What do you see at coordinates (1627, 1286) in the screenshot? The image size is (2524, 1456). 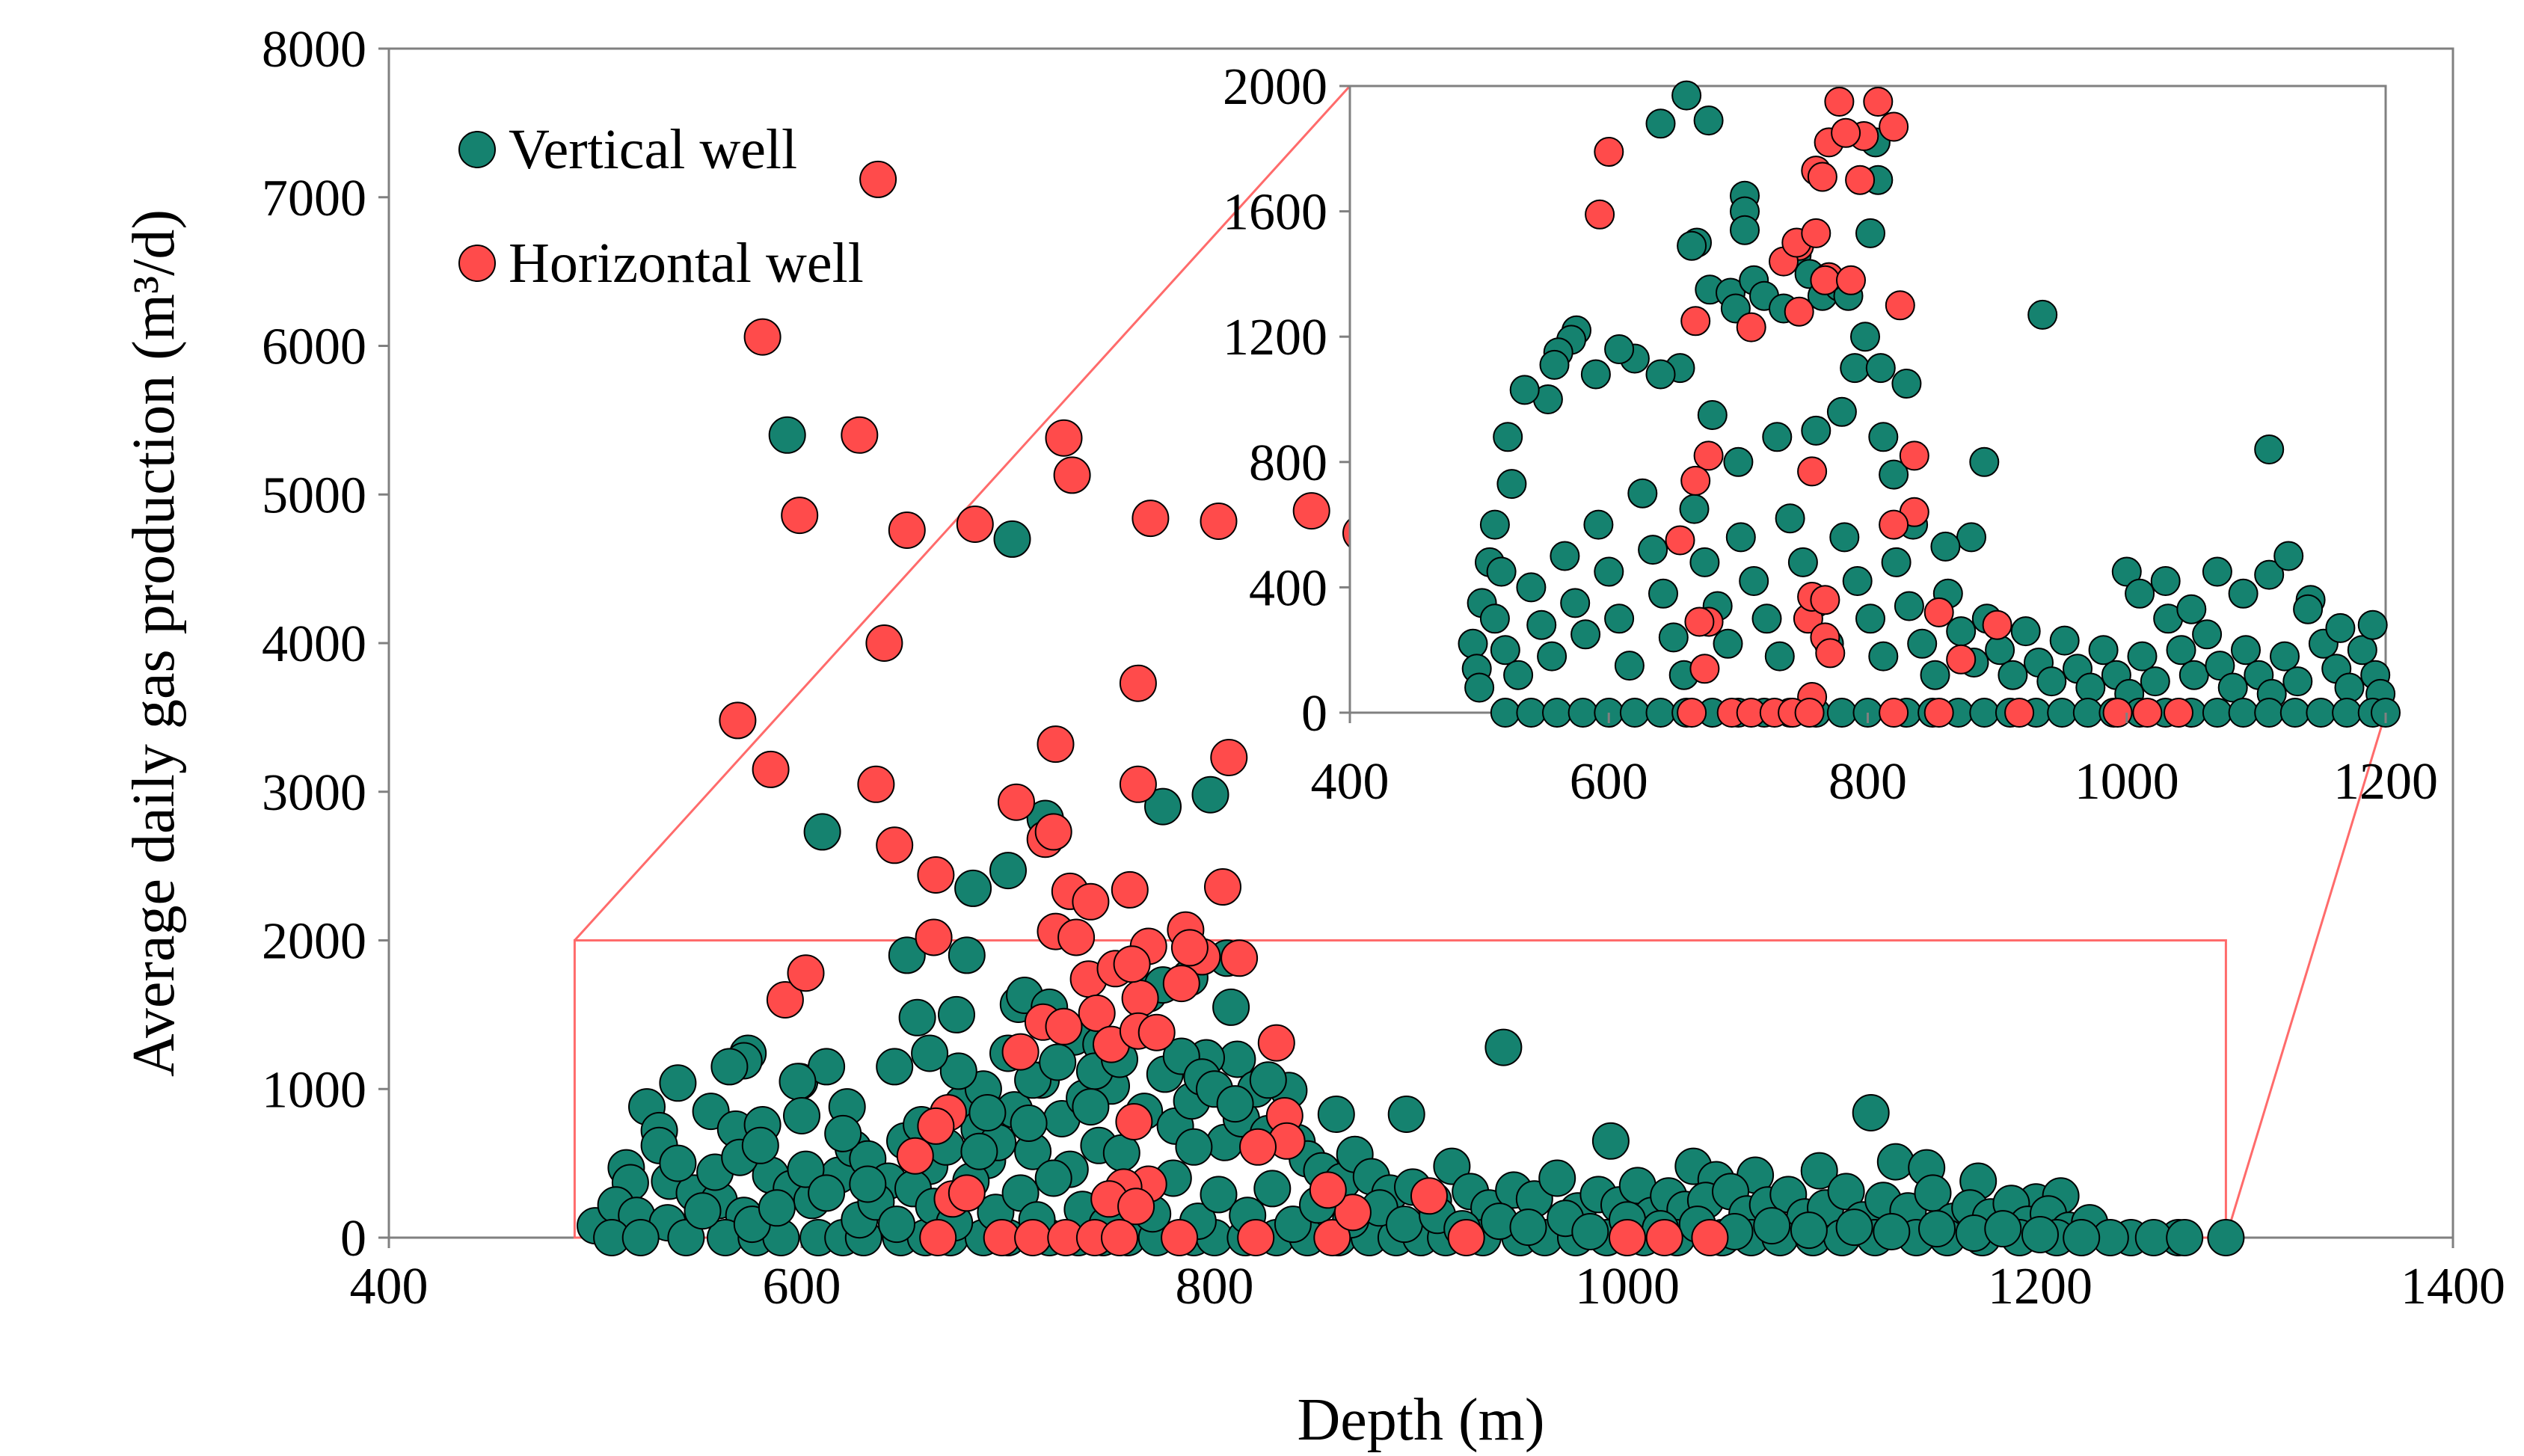 I see `main-x-tick-label: 1000` at bounding box center [1627, 1286].